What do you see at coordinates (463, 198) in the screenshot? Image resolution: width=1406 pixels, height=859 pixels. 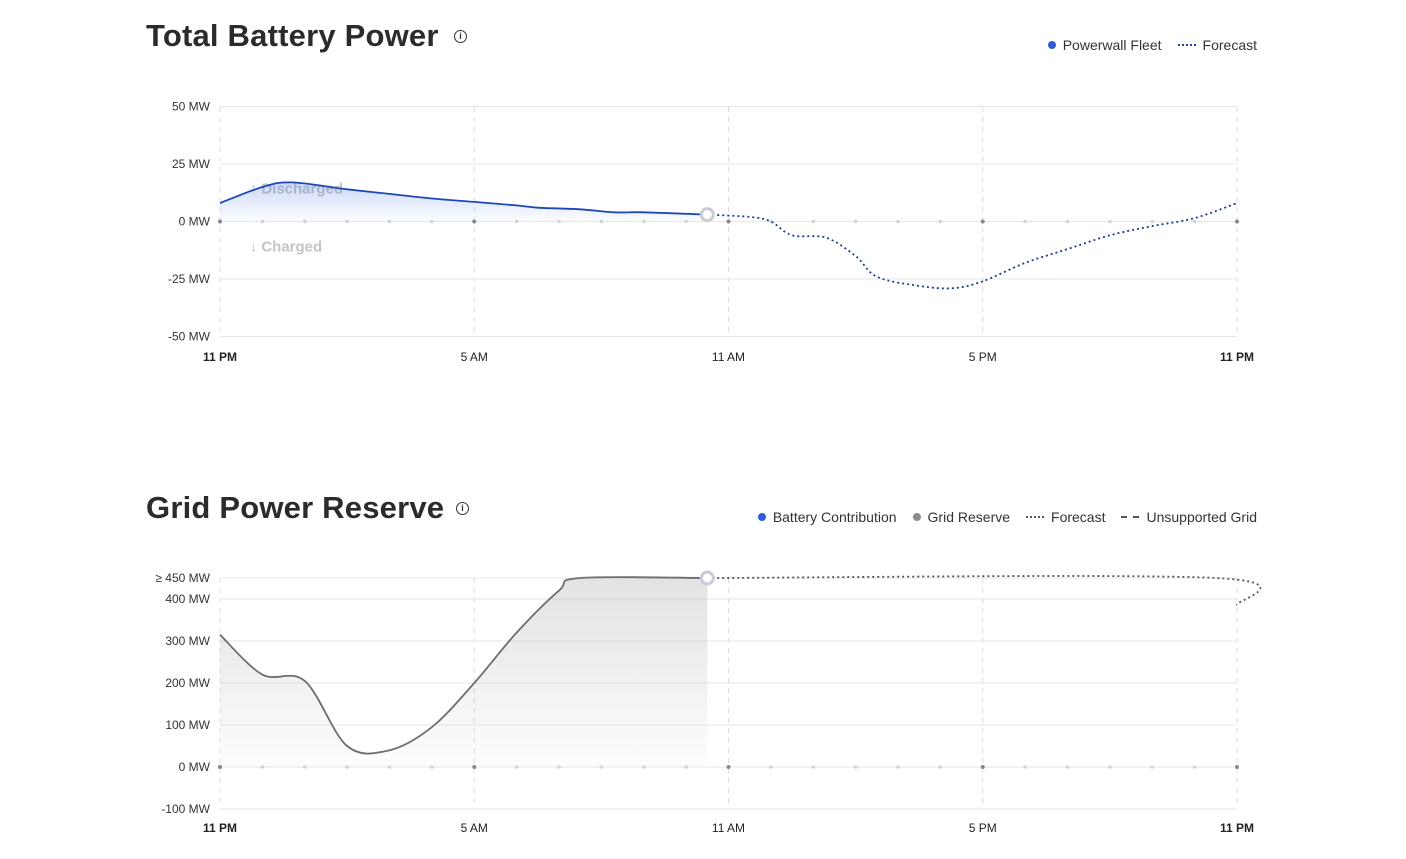 I see `series-line-powerwall-fleet` at bounding box center [463, 198].